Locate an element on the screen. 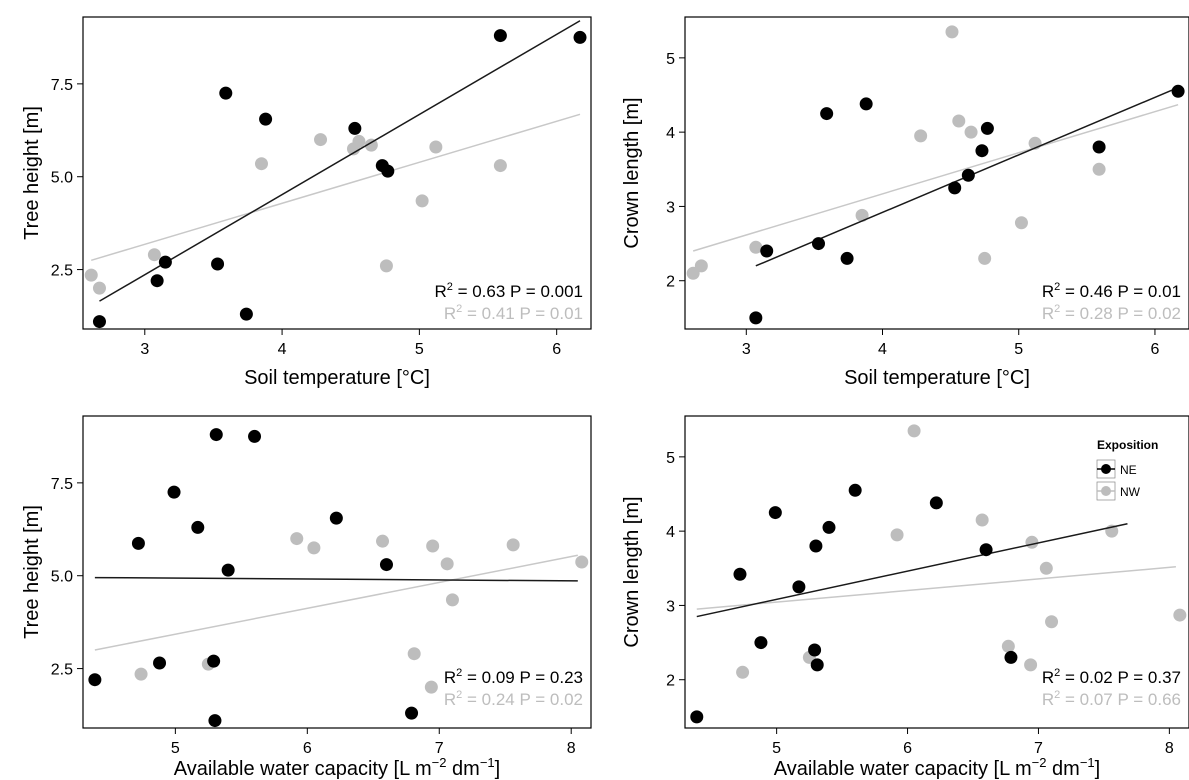 The height and width of the screenshot is (780, 1189). stat-nw: R2 = 0.24 P = 0.02 is located at coordinates (513, 699).